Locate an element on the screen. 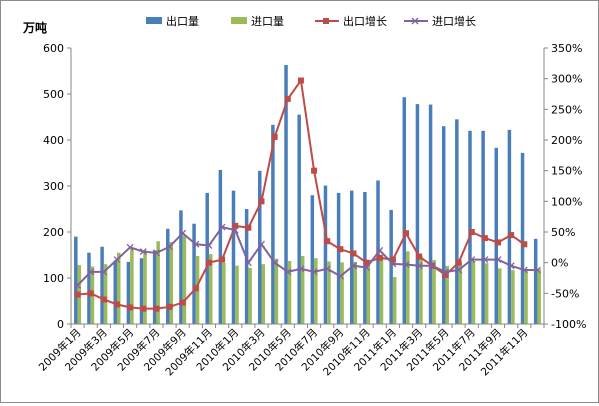  legend-label: 出口增长 is located at coordinates (365, 21).